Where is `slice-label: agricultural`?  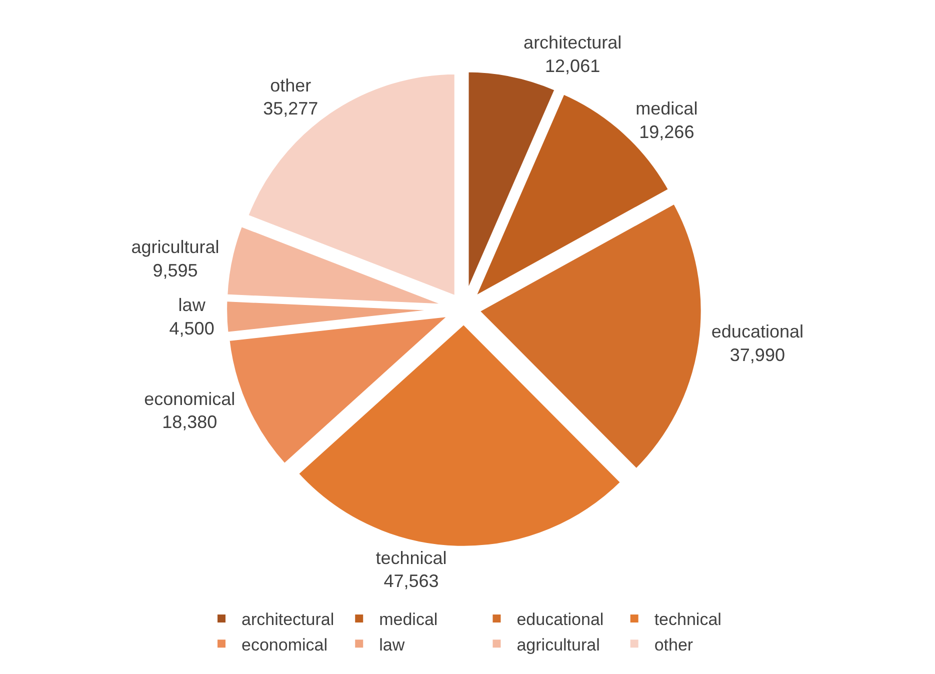 slice-label: agricultural is located at coordinates (175, 247).